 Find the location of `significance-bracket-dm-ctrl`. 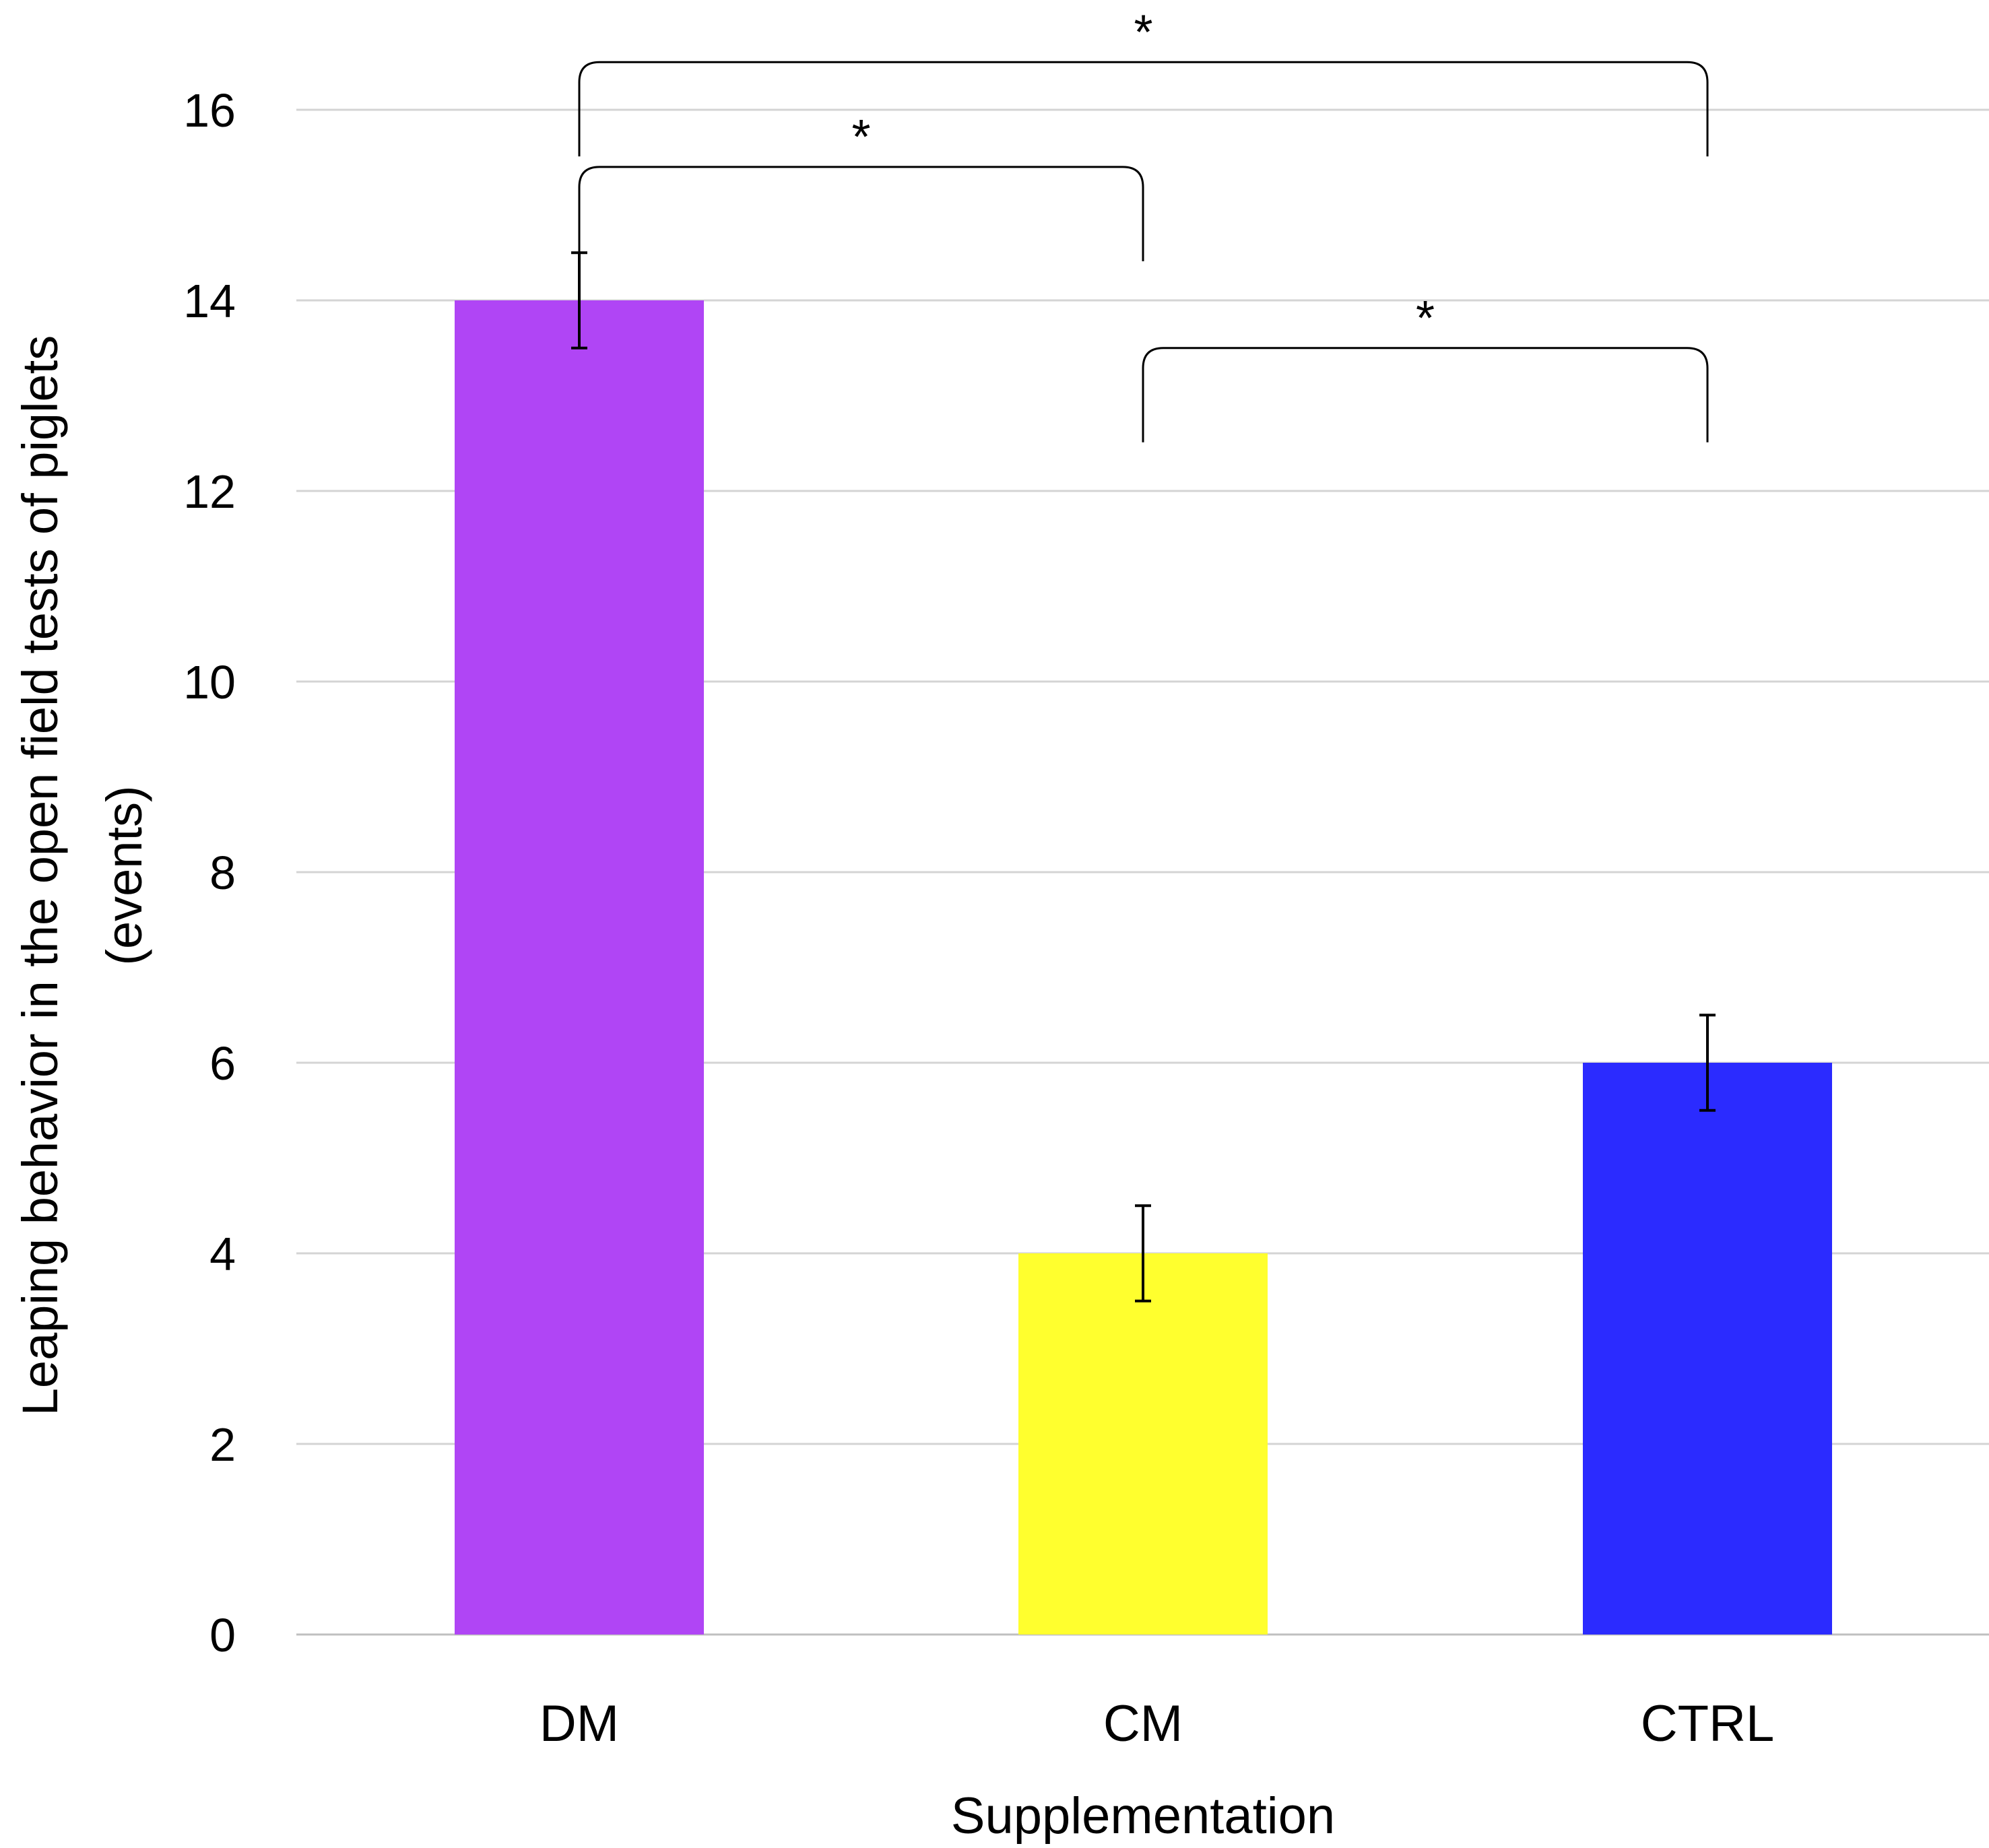

significance-bracket-dm-ctrl is located at coordinates (1143, 109).